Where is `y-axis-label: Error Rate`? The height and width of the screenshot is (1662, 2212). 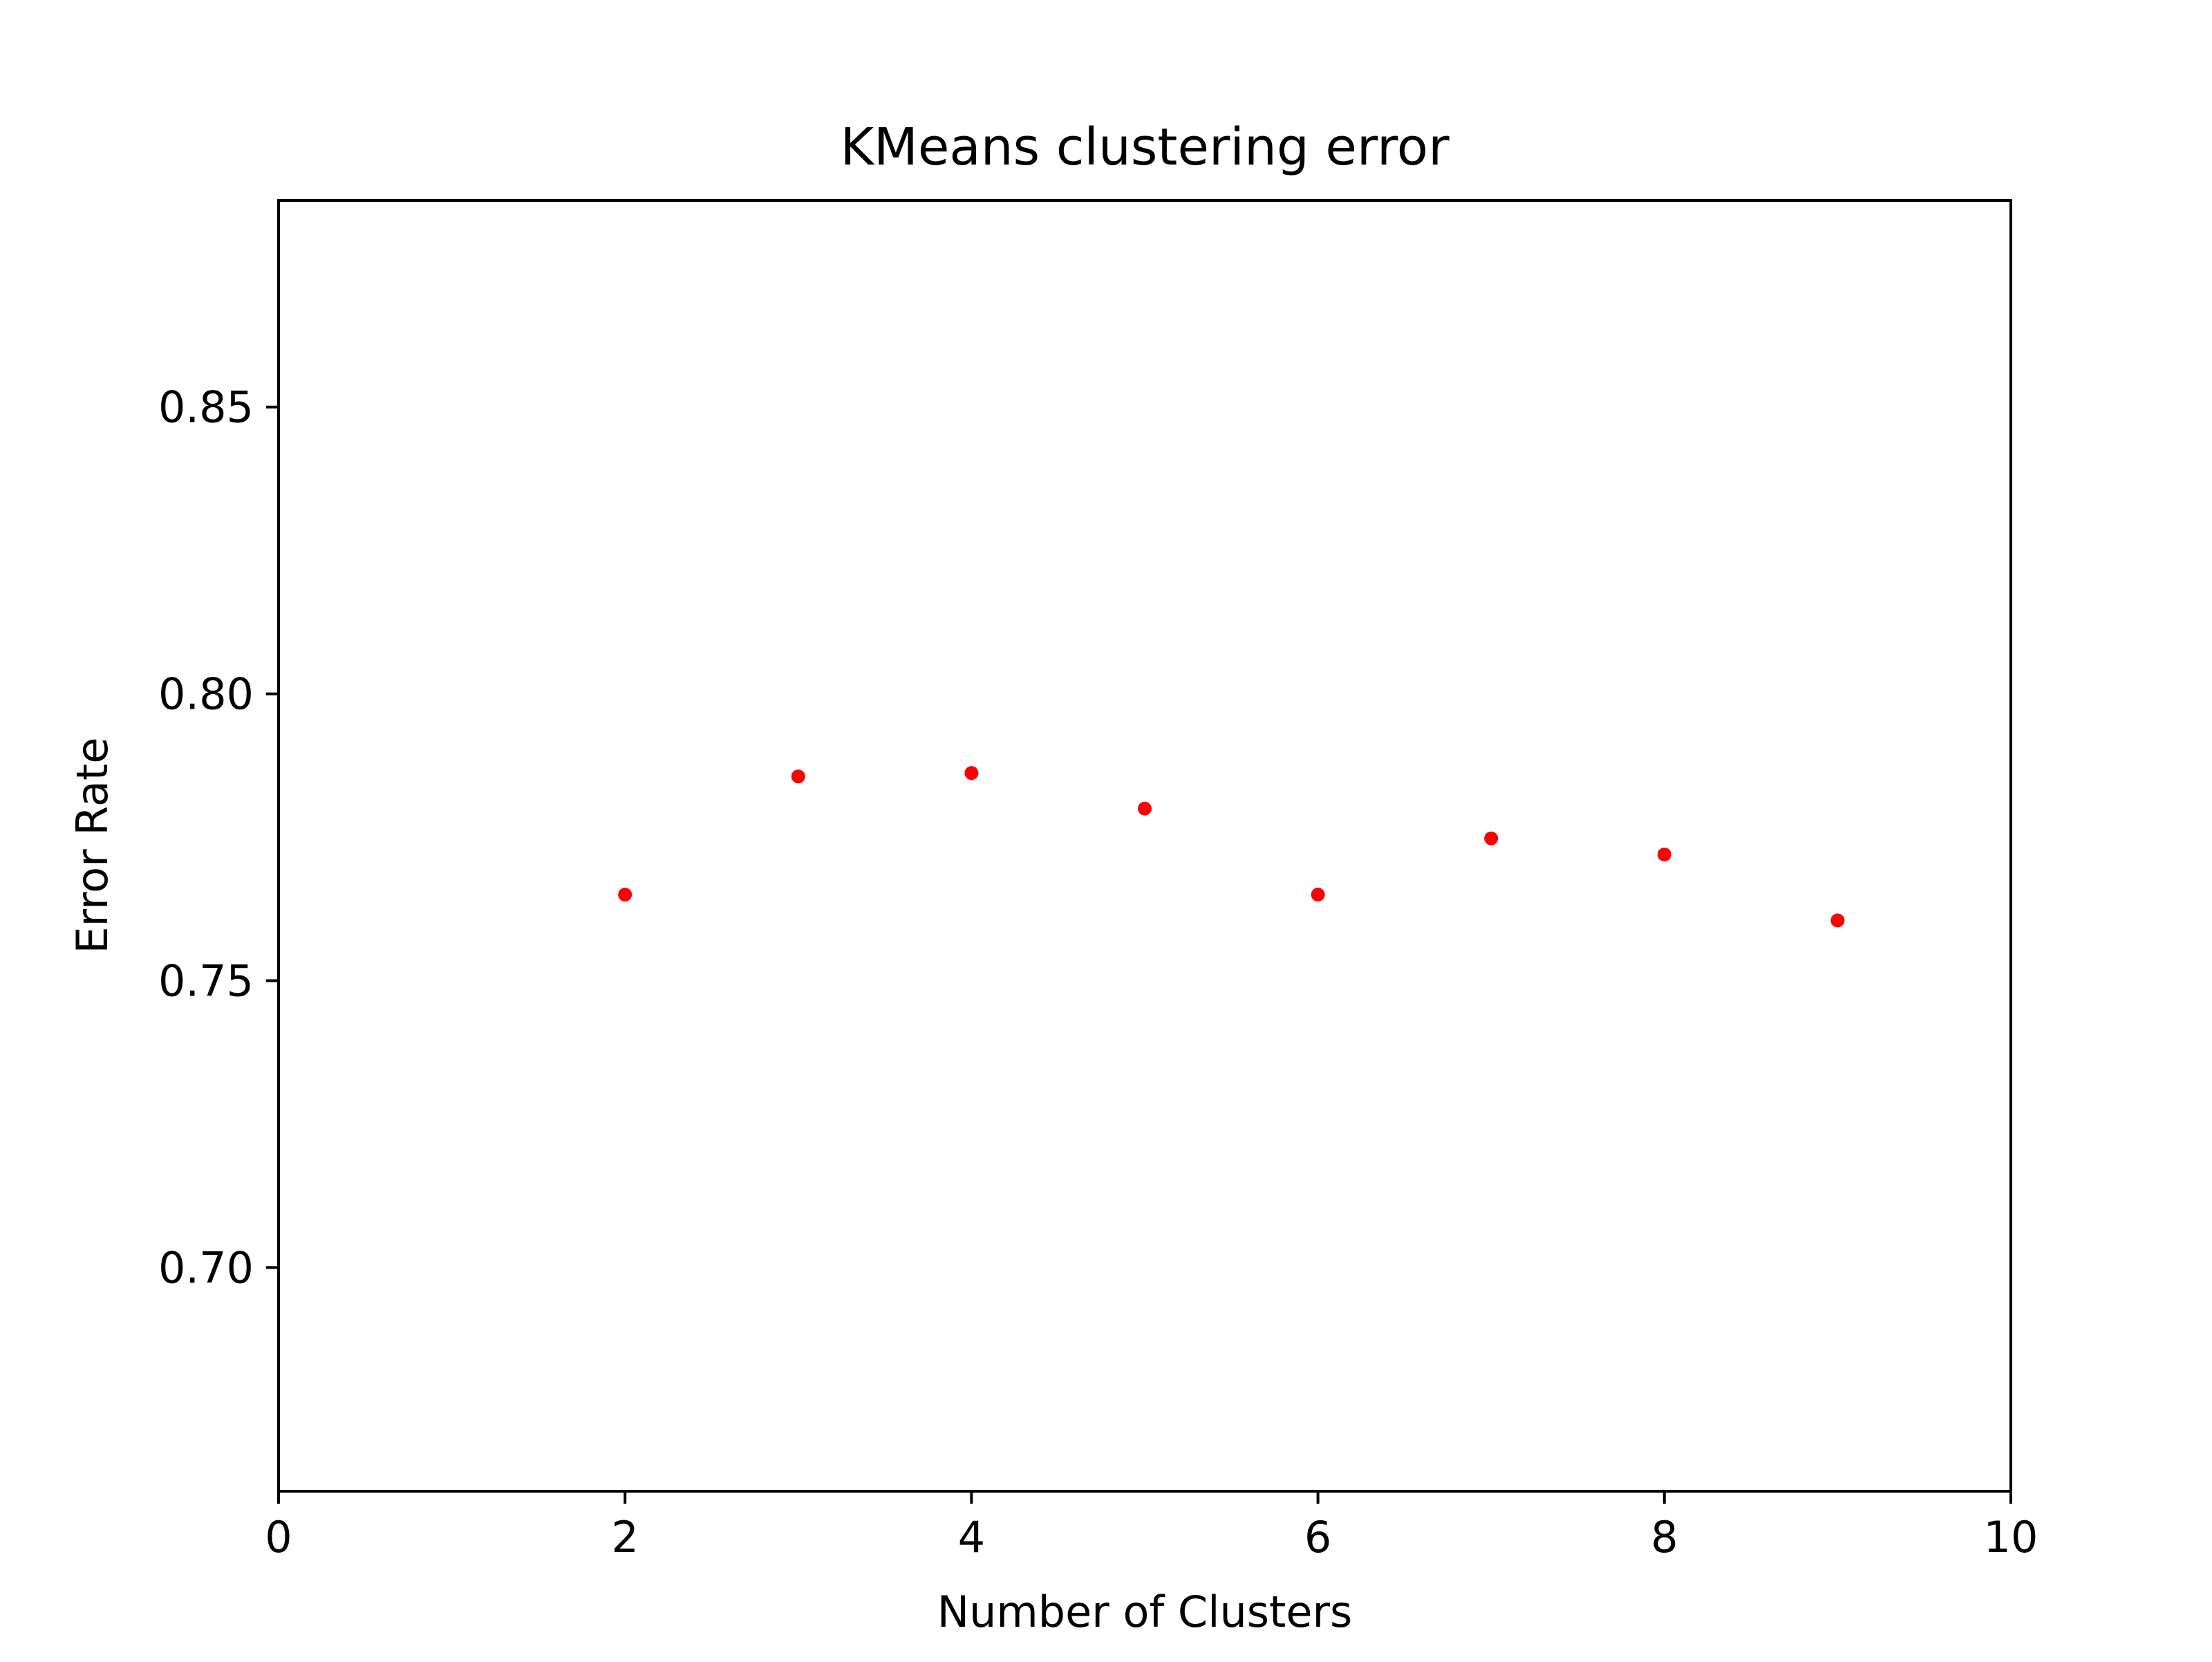
y-axis-label: Error Rate is located at coordinates (92, 846).